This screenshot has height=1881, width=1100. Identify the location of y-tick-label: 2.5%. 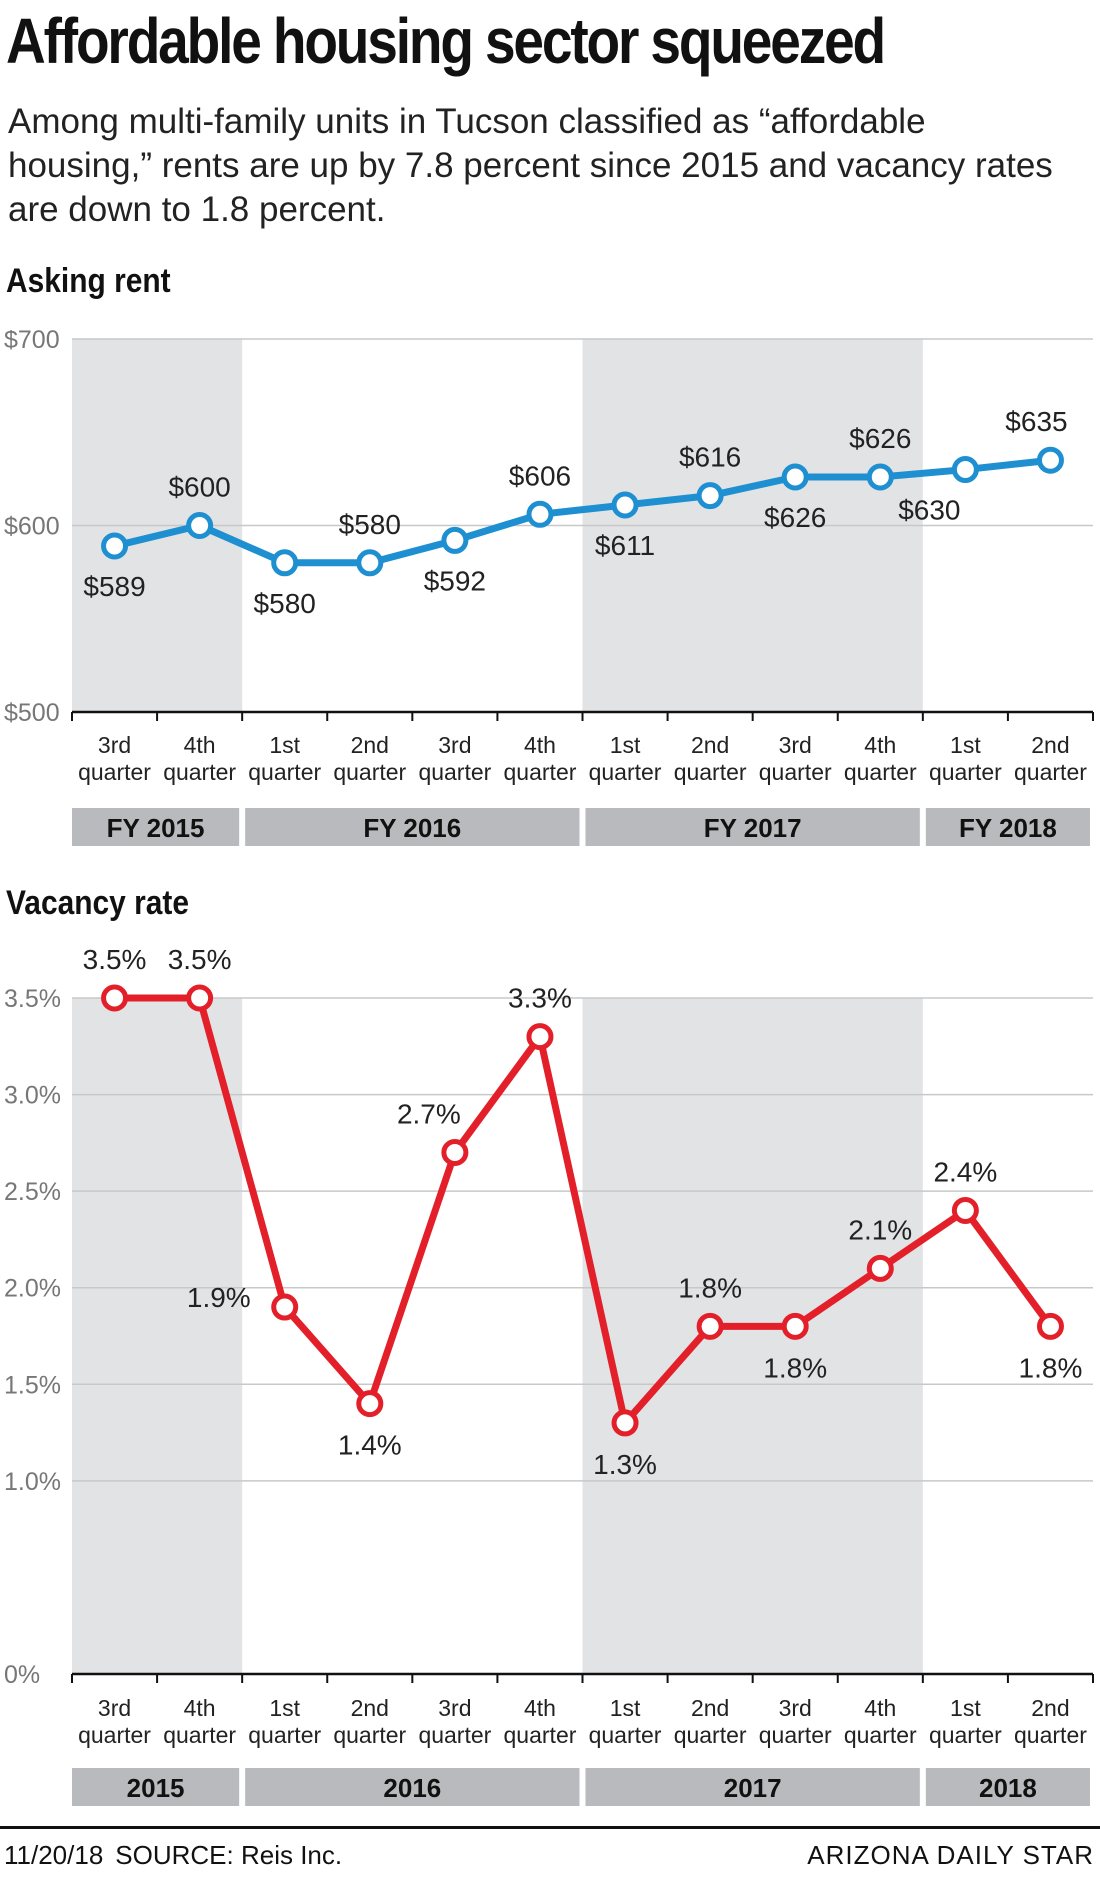
(32, 1192).